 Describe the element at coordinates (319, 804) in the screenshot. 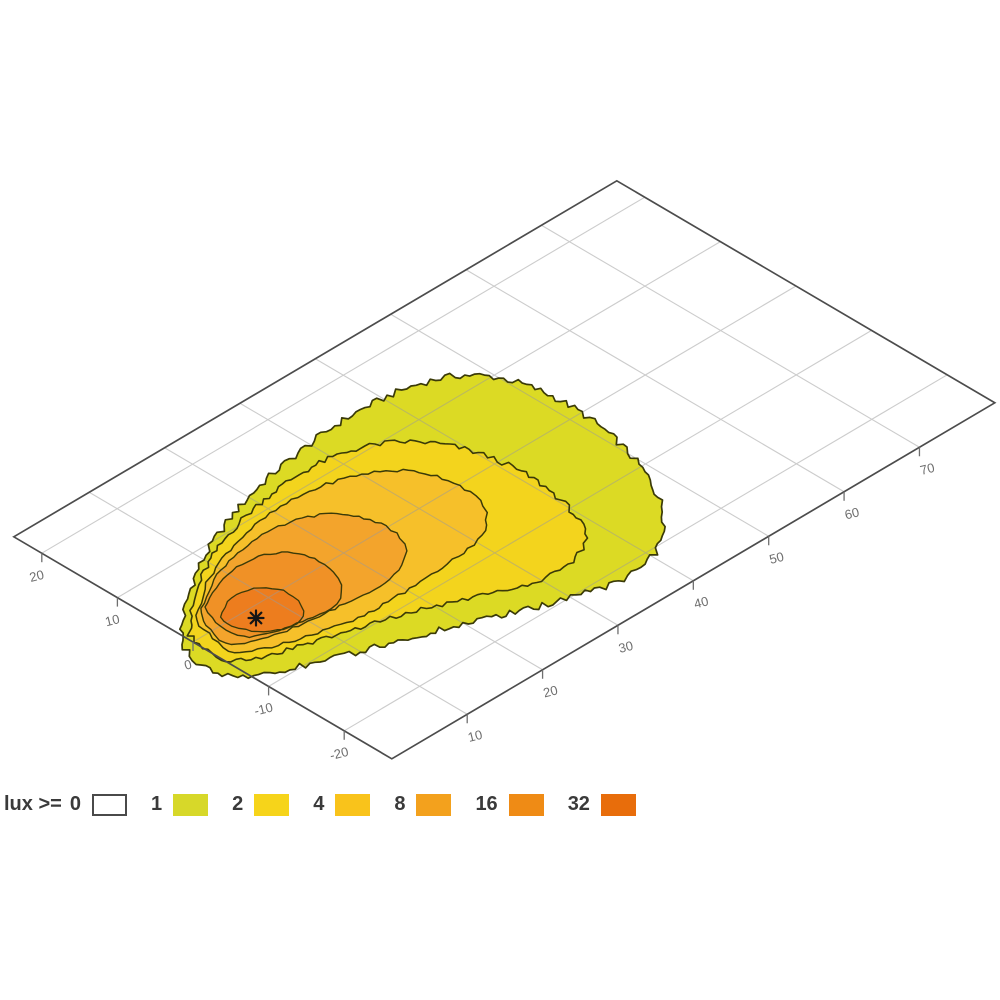

I see `legend-value-4: 4` at that location.